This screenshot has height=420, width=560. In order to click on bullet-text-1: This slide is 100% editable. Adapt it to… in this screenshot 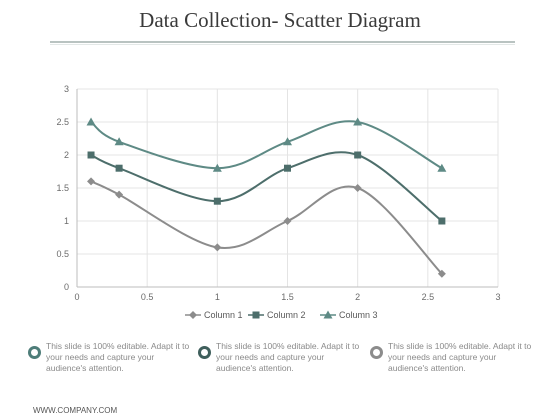, I will do `click(118, 357)`.